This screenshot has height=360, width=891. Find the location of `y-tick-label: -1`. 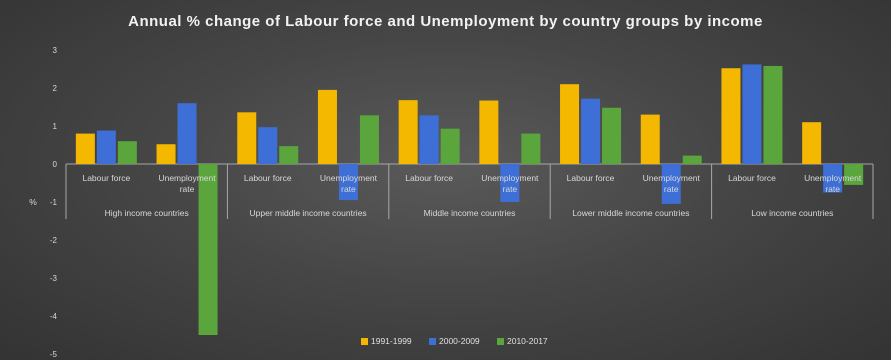

y-tick-label: -1 is located at coordinates (54, 202).